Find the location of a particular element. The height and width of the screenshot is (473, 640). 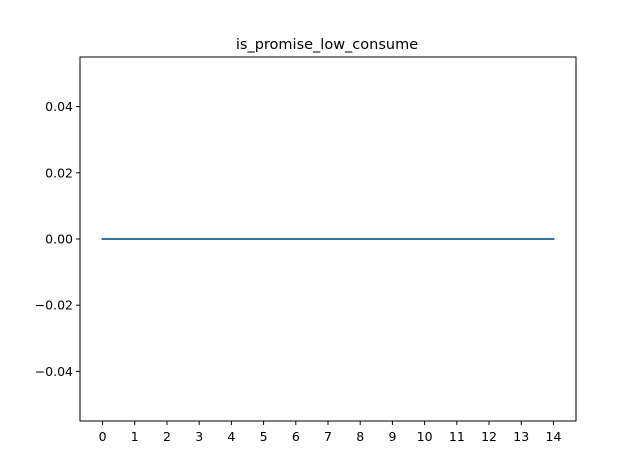

x-tick-label: 7 is located at coordinates (328, 436).